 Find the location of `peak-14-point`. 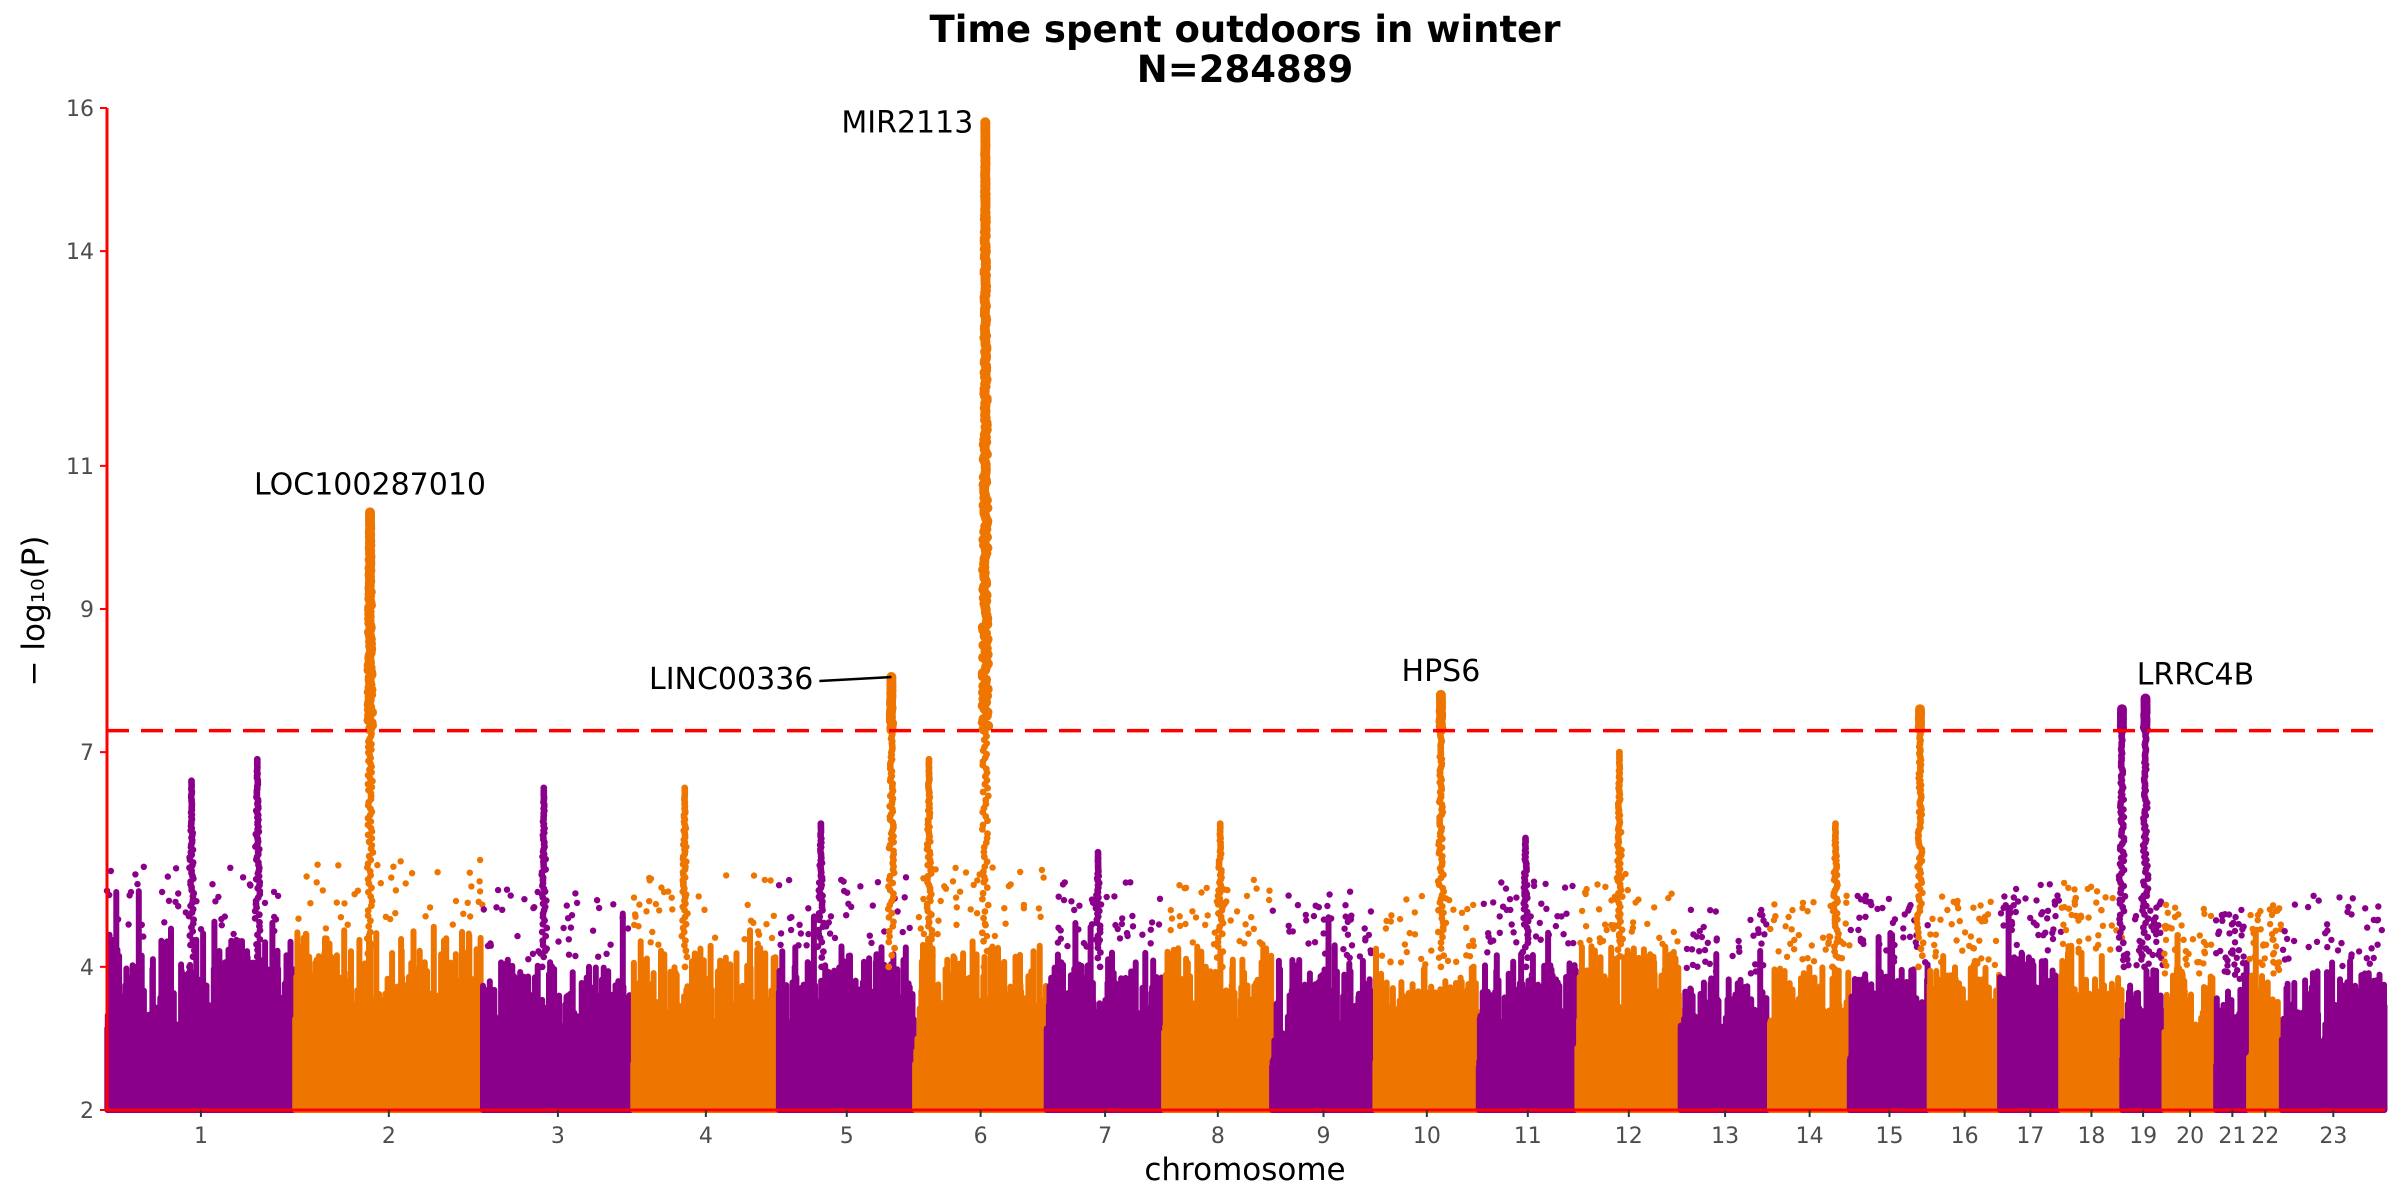

peak-14-point is located at coordinates (1617, 900).